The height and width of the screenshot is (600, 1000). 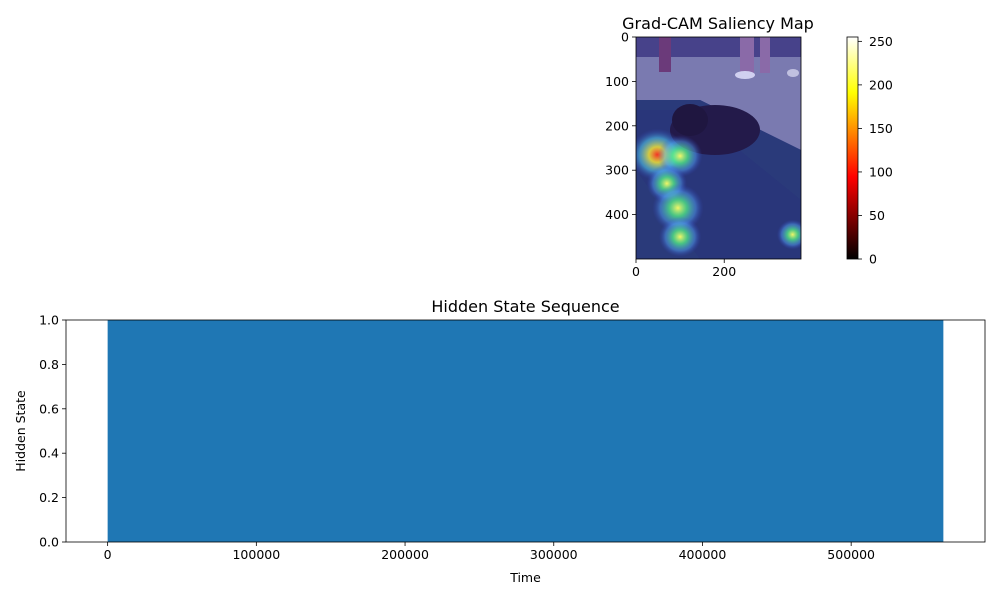 What do you see at coordinates (525, 306) in the screenshot?
I see `hidden-state-title: Hidden State Sequence` at bounding box center [525, 306].